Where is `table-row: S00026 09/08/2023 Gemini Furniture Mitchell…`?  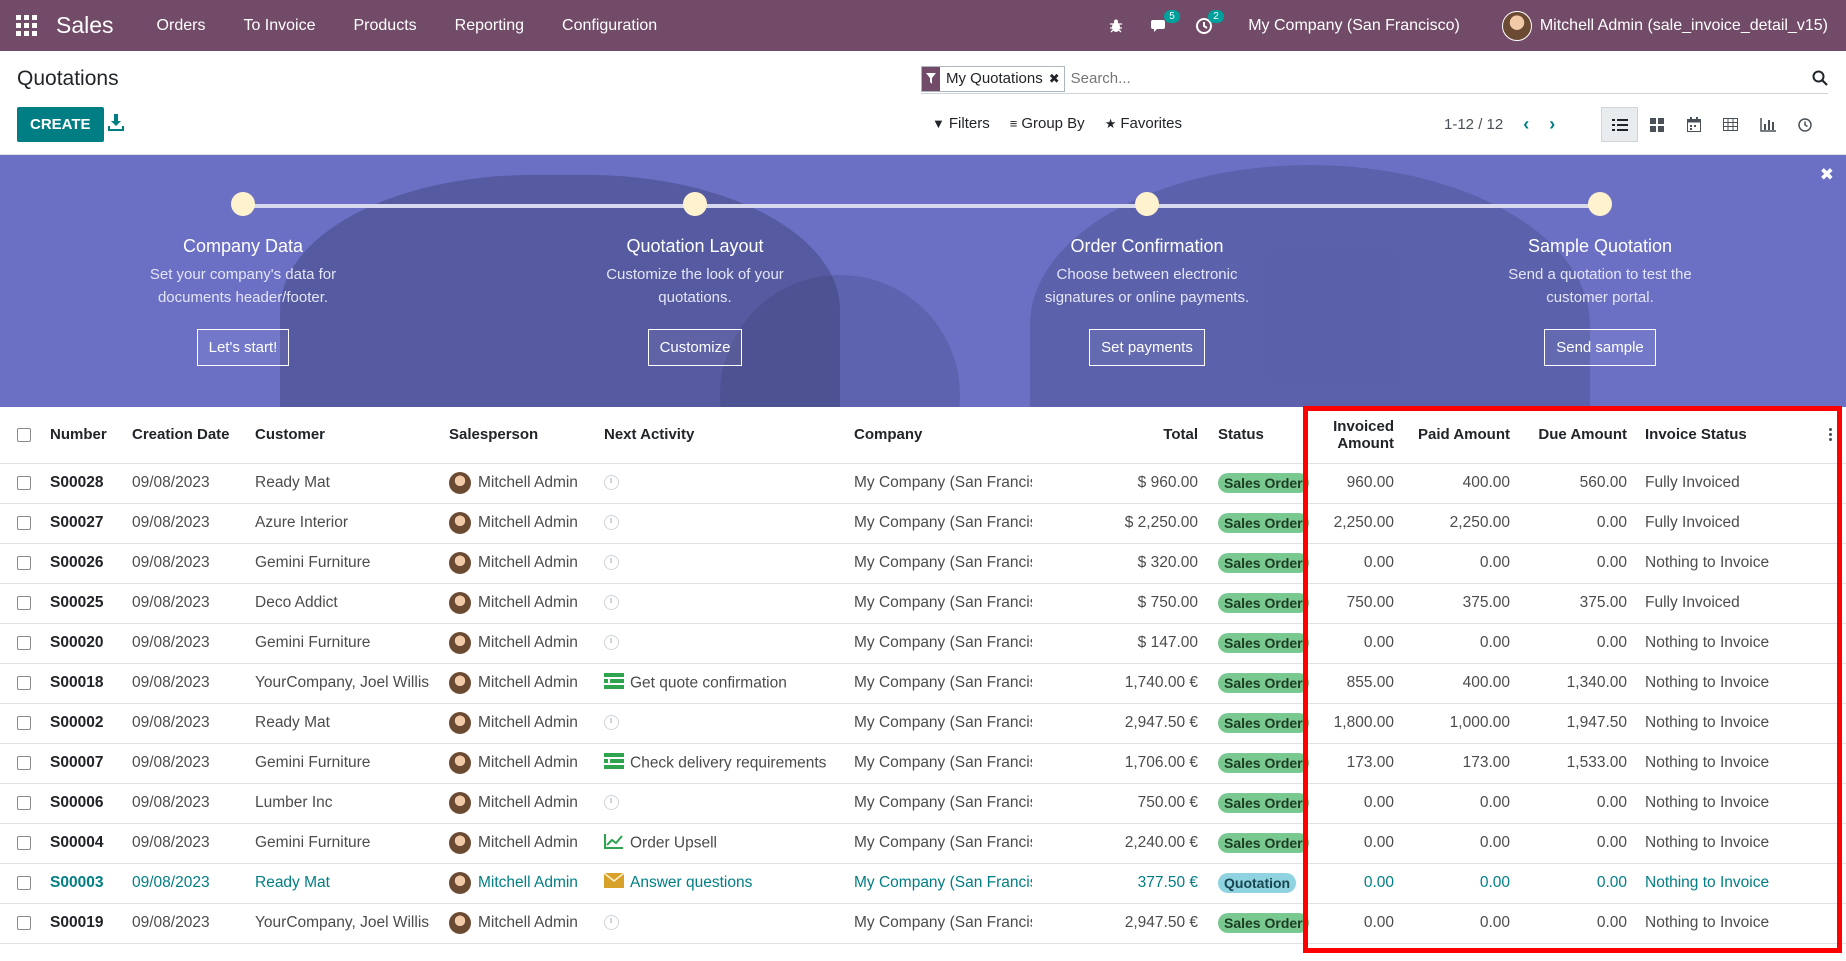
table-row: S00026 09/08/2023 Gemini Furniture Mitchell… is located at coordinates (923, 563).